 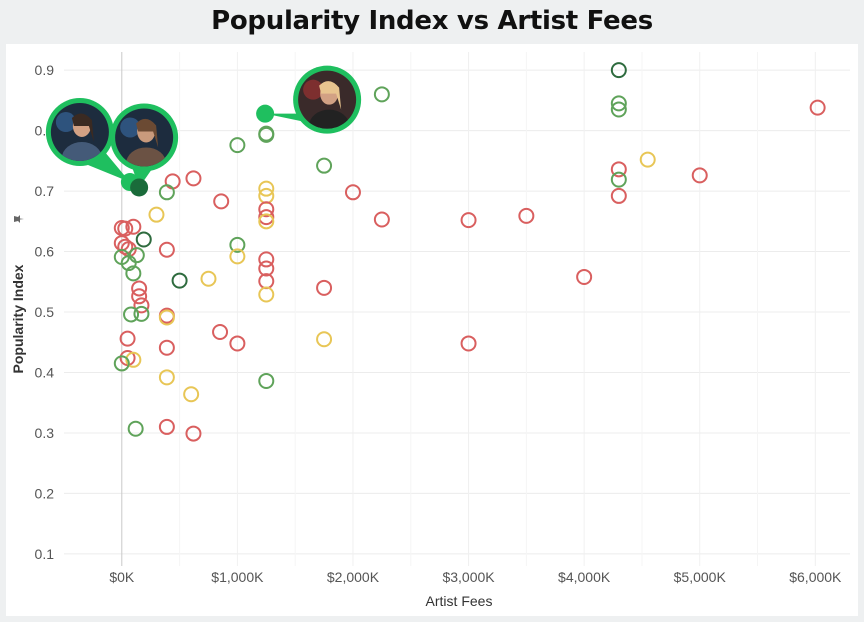 What do you see at coordinates (459, 601) in the screenshot?
I see `x-axis-label: Artist Fees` at bounding box center [459, 601].